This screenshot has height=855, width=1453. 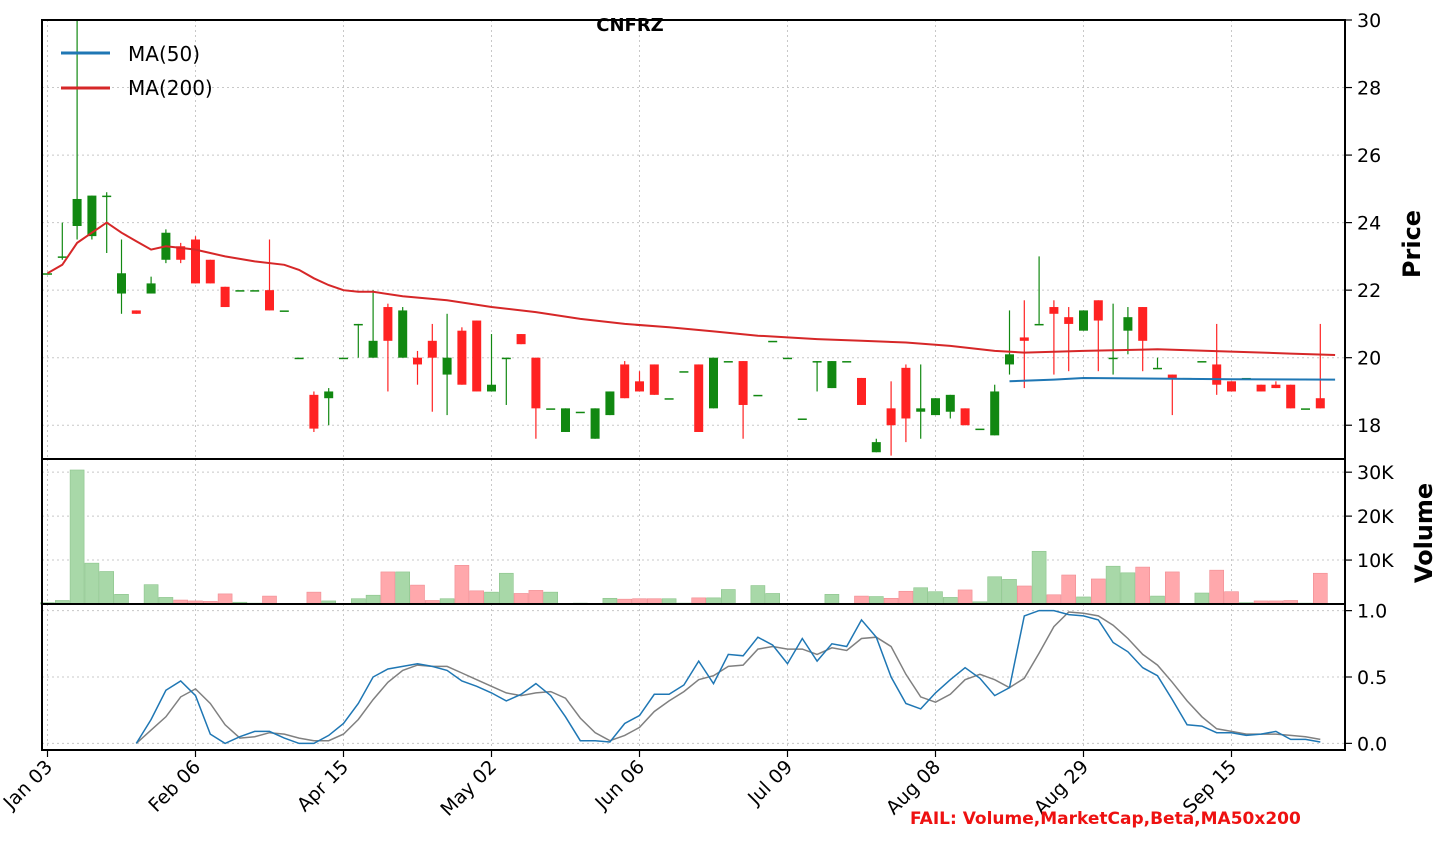 What do you see at coordinates (629, 25) in the screenshot?
I see `chart-title: CNFRZ` at bounding box center [629, 25].